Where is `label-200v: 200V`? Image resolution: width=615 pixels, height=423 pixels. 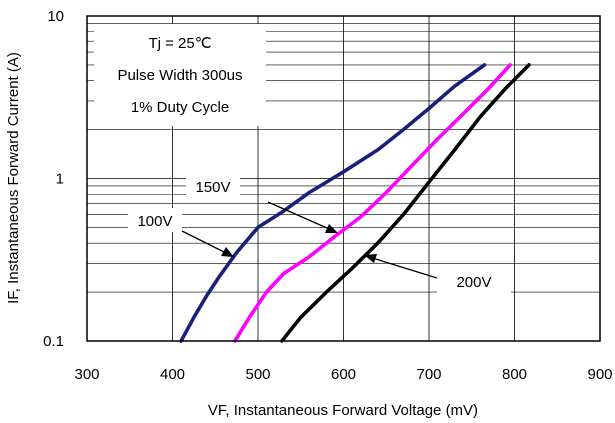
label-200v: 200V is located at coordinates (437, 274).